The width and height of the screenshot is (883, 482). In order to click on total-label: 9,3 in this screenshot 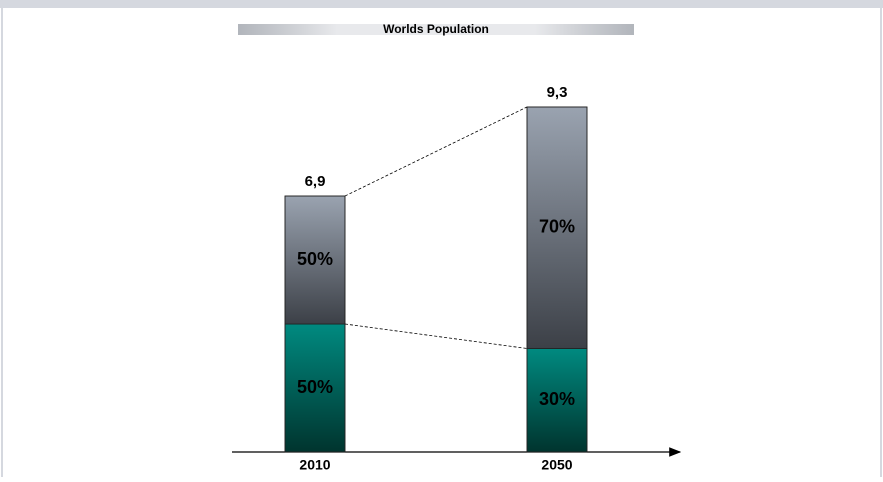, I will do `click(557, 92)`.